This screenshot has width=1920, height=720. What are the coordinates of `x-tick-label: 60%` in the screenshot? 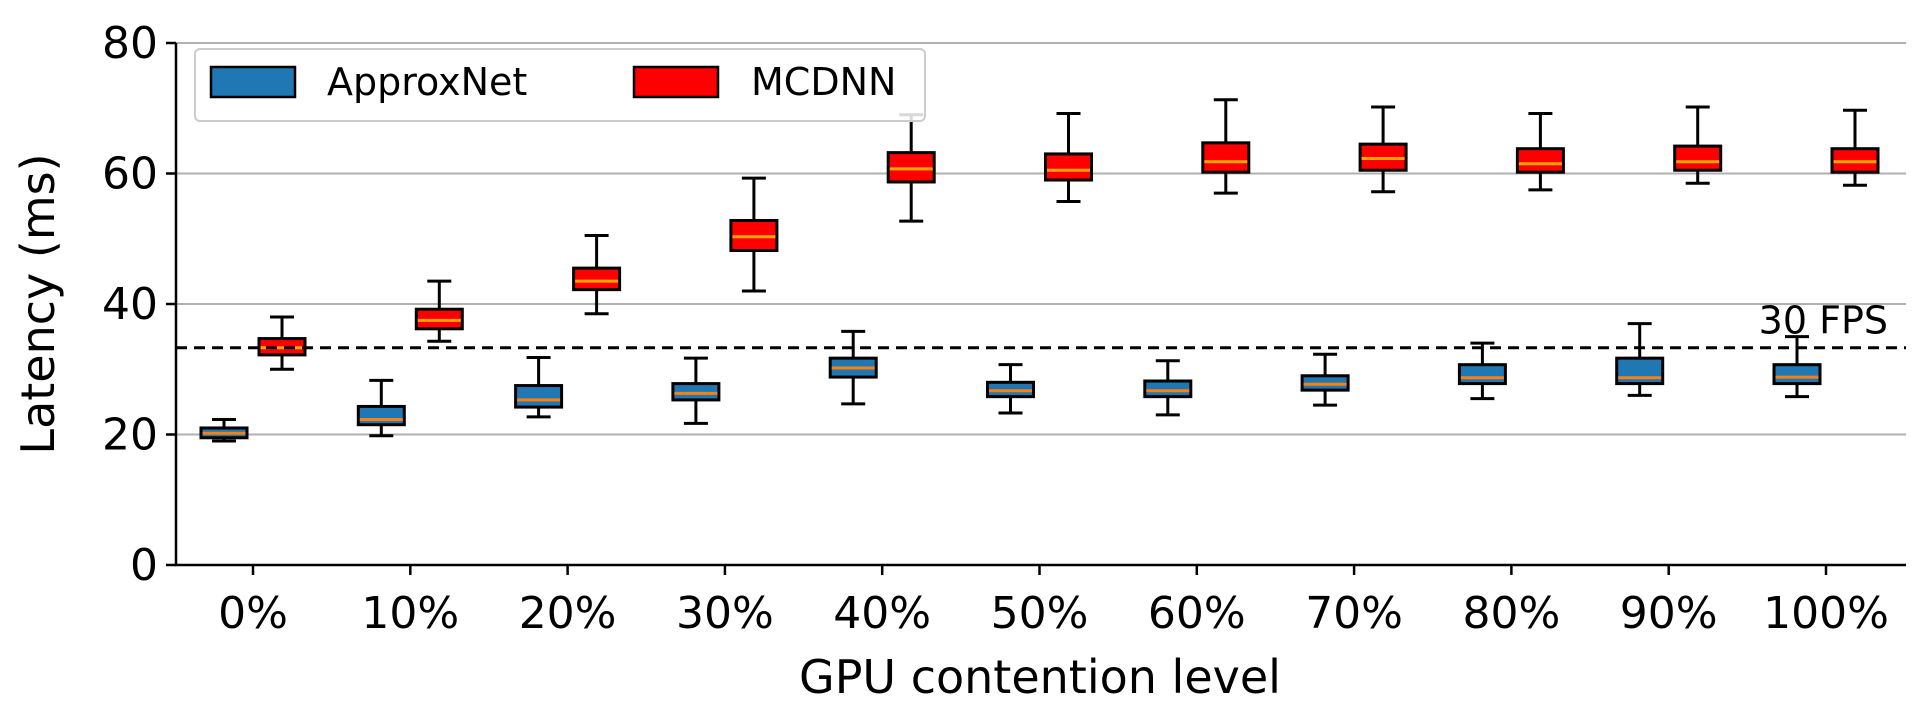 It's located at (1197, 613).